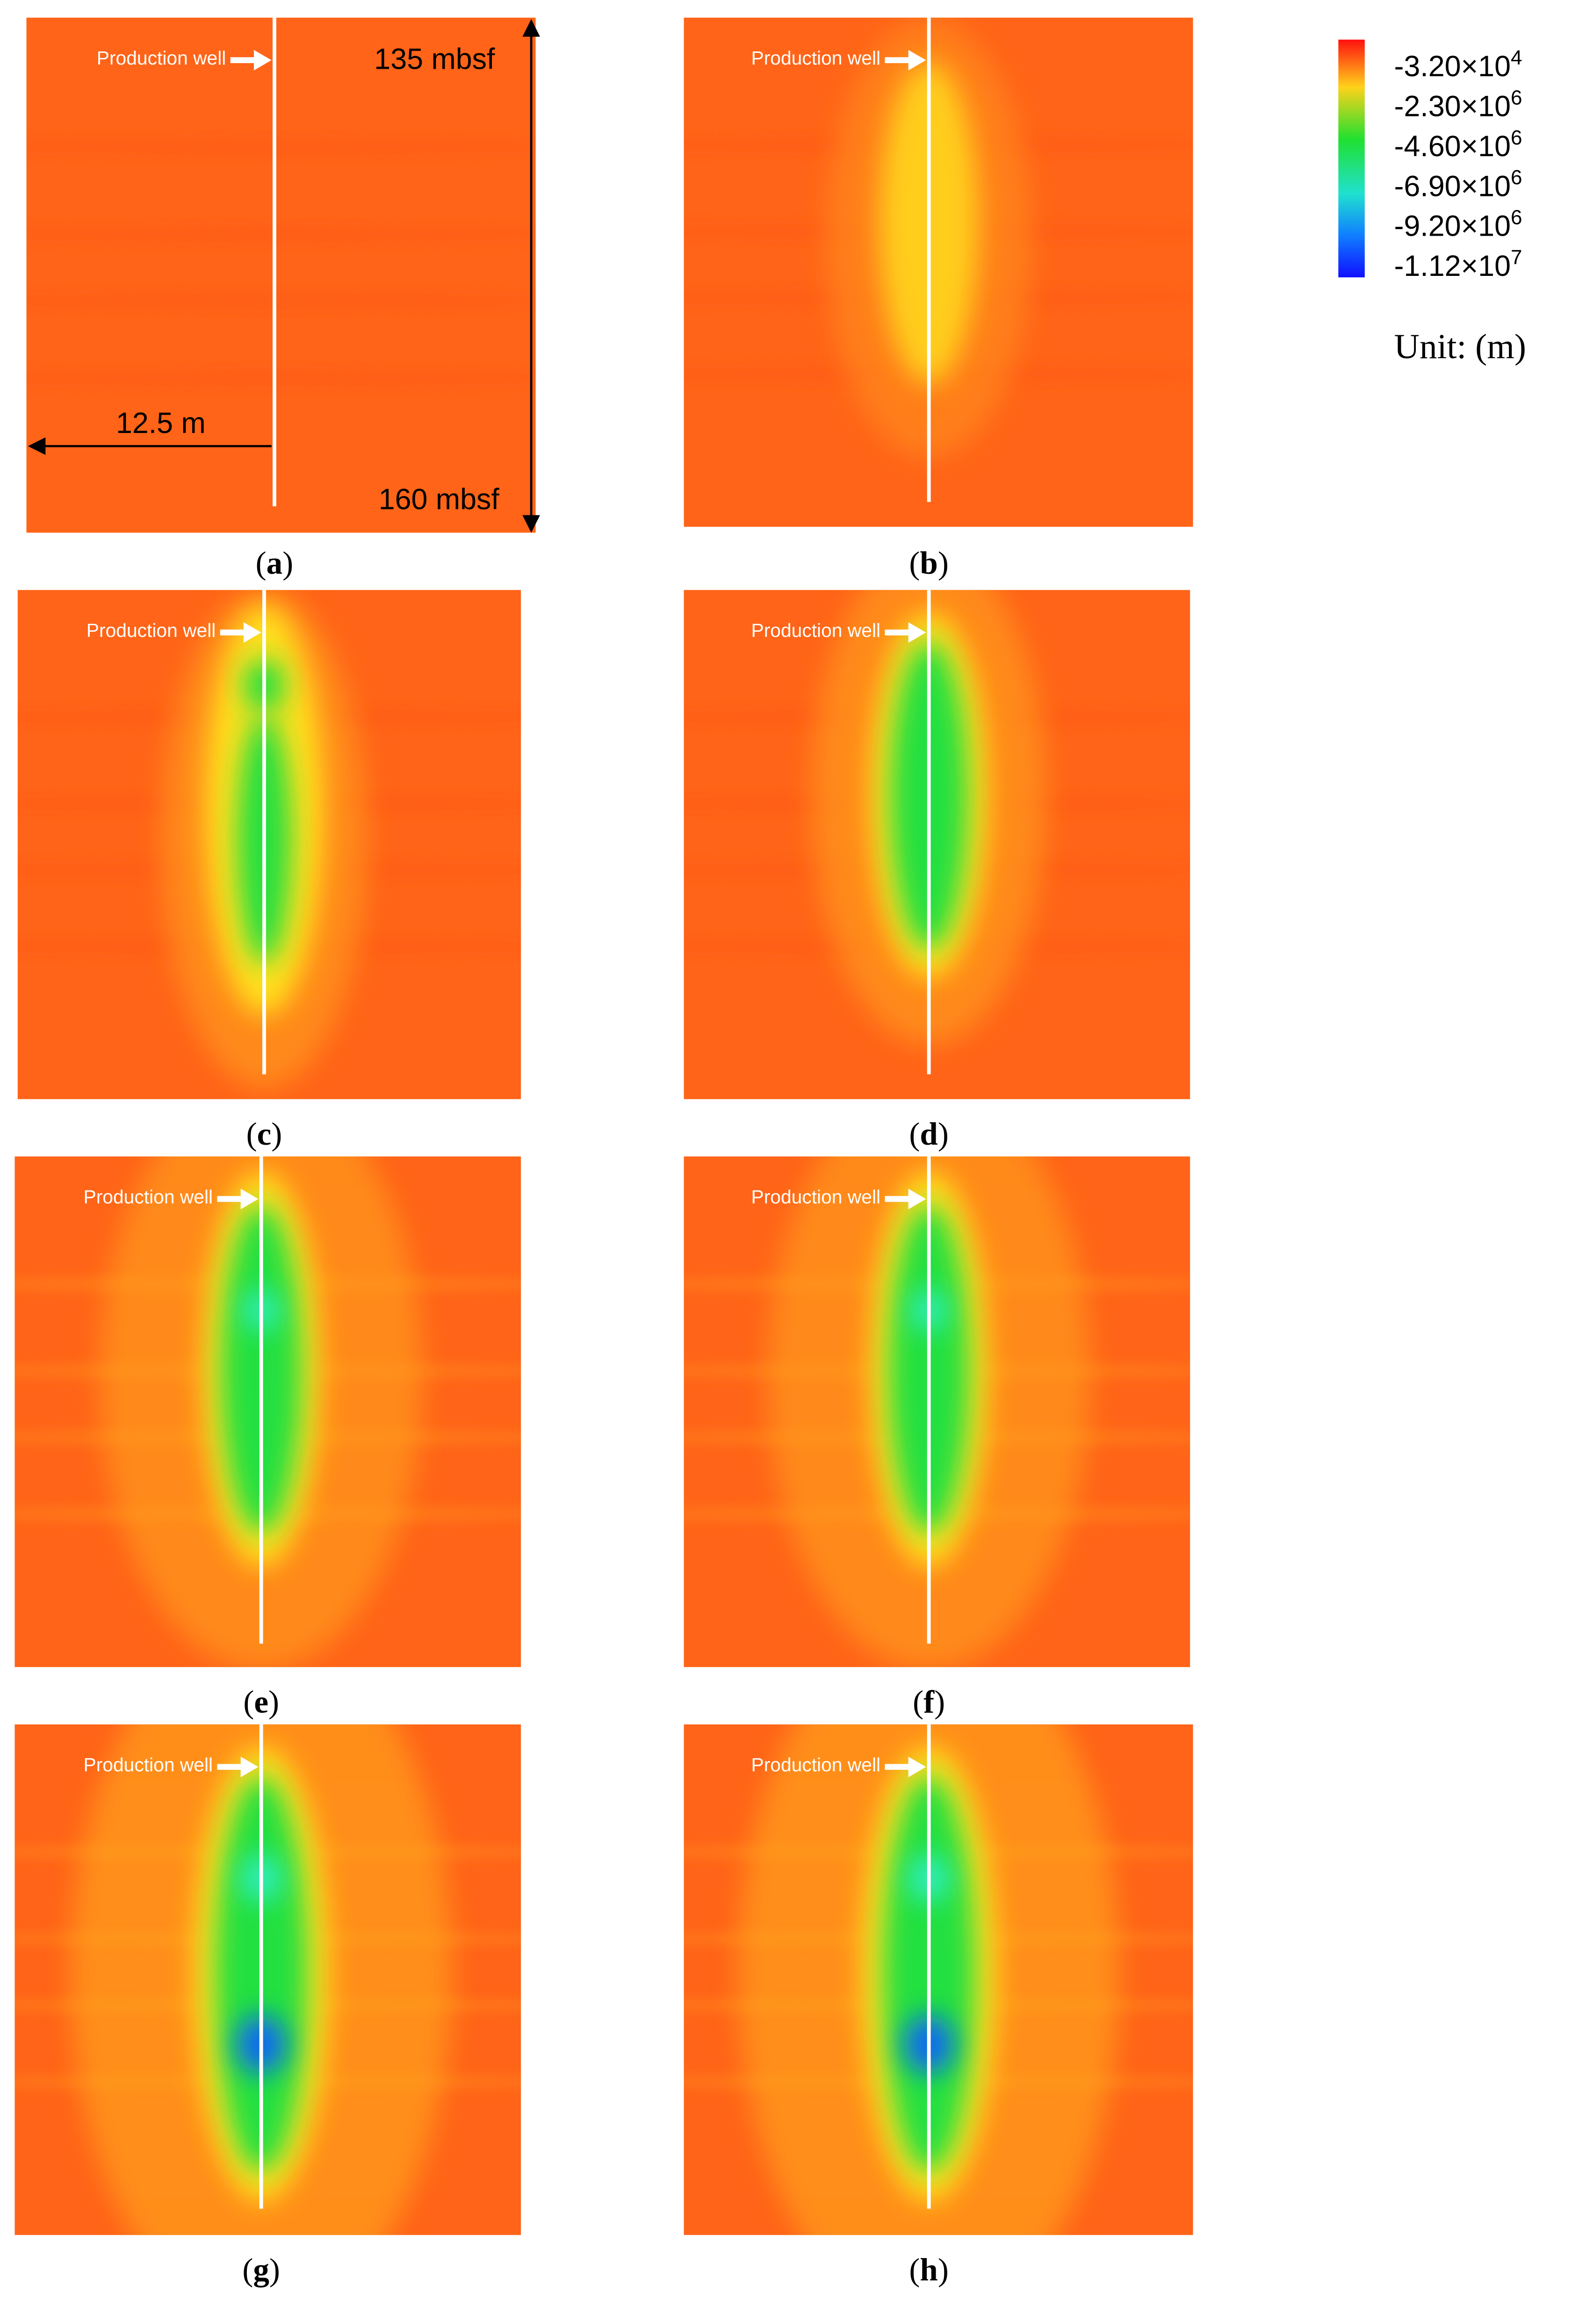 Image resolution: width=1579 pixels, height=2324 pixels. I want to click on panel-caption: (g), so click(261, 2270).